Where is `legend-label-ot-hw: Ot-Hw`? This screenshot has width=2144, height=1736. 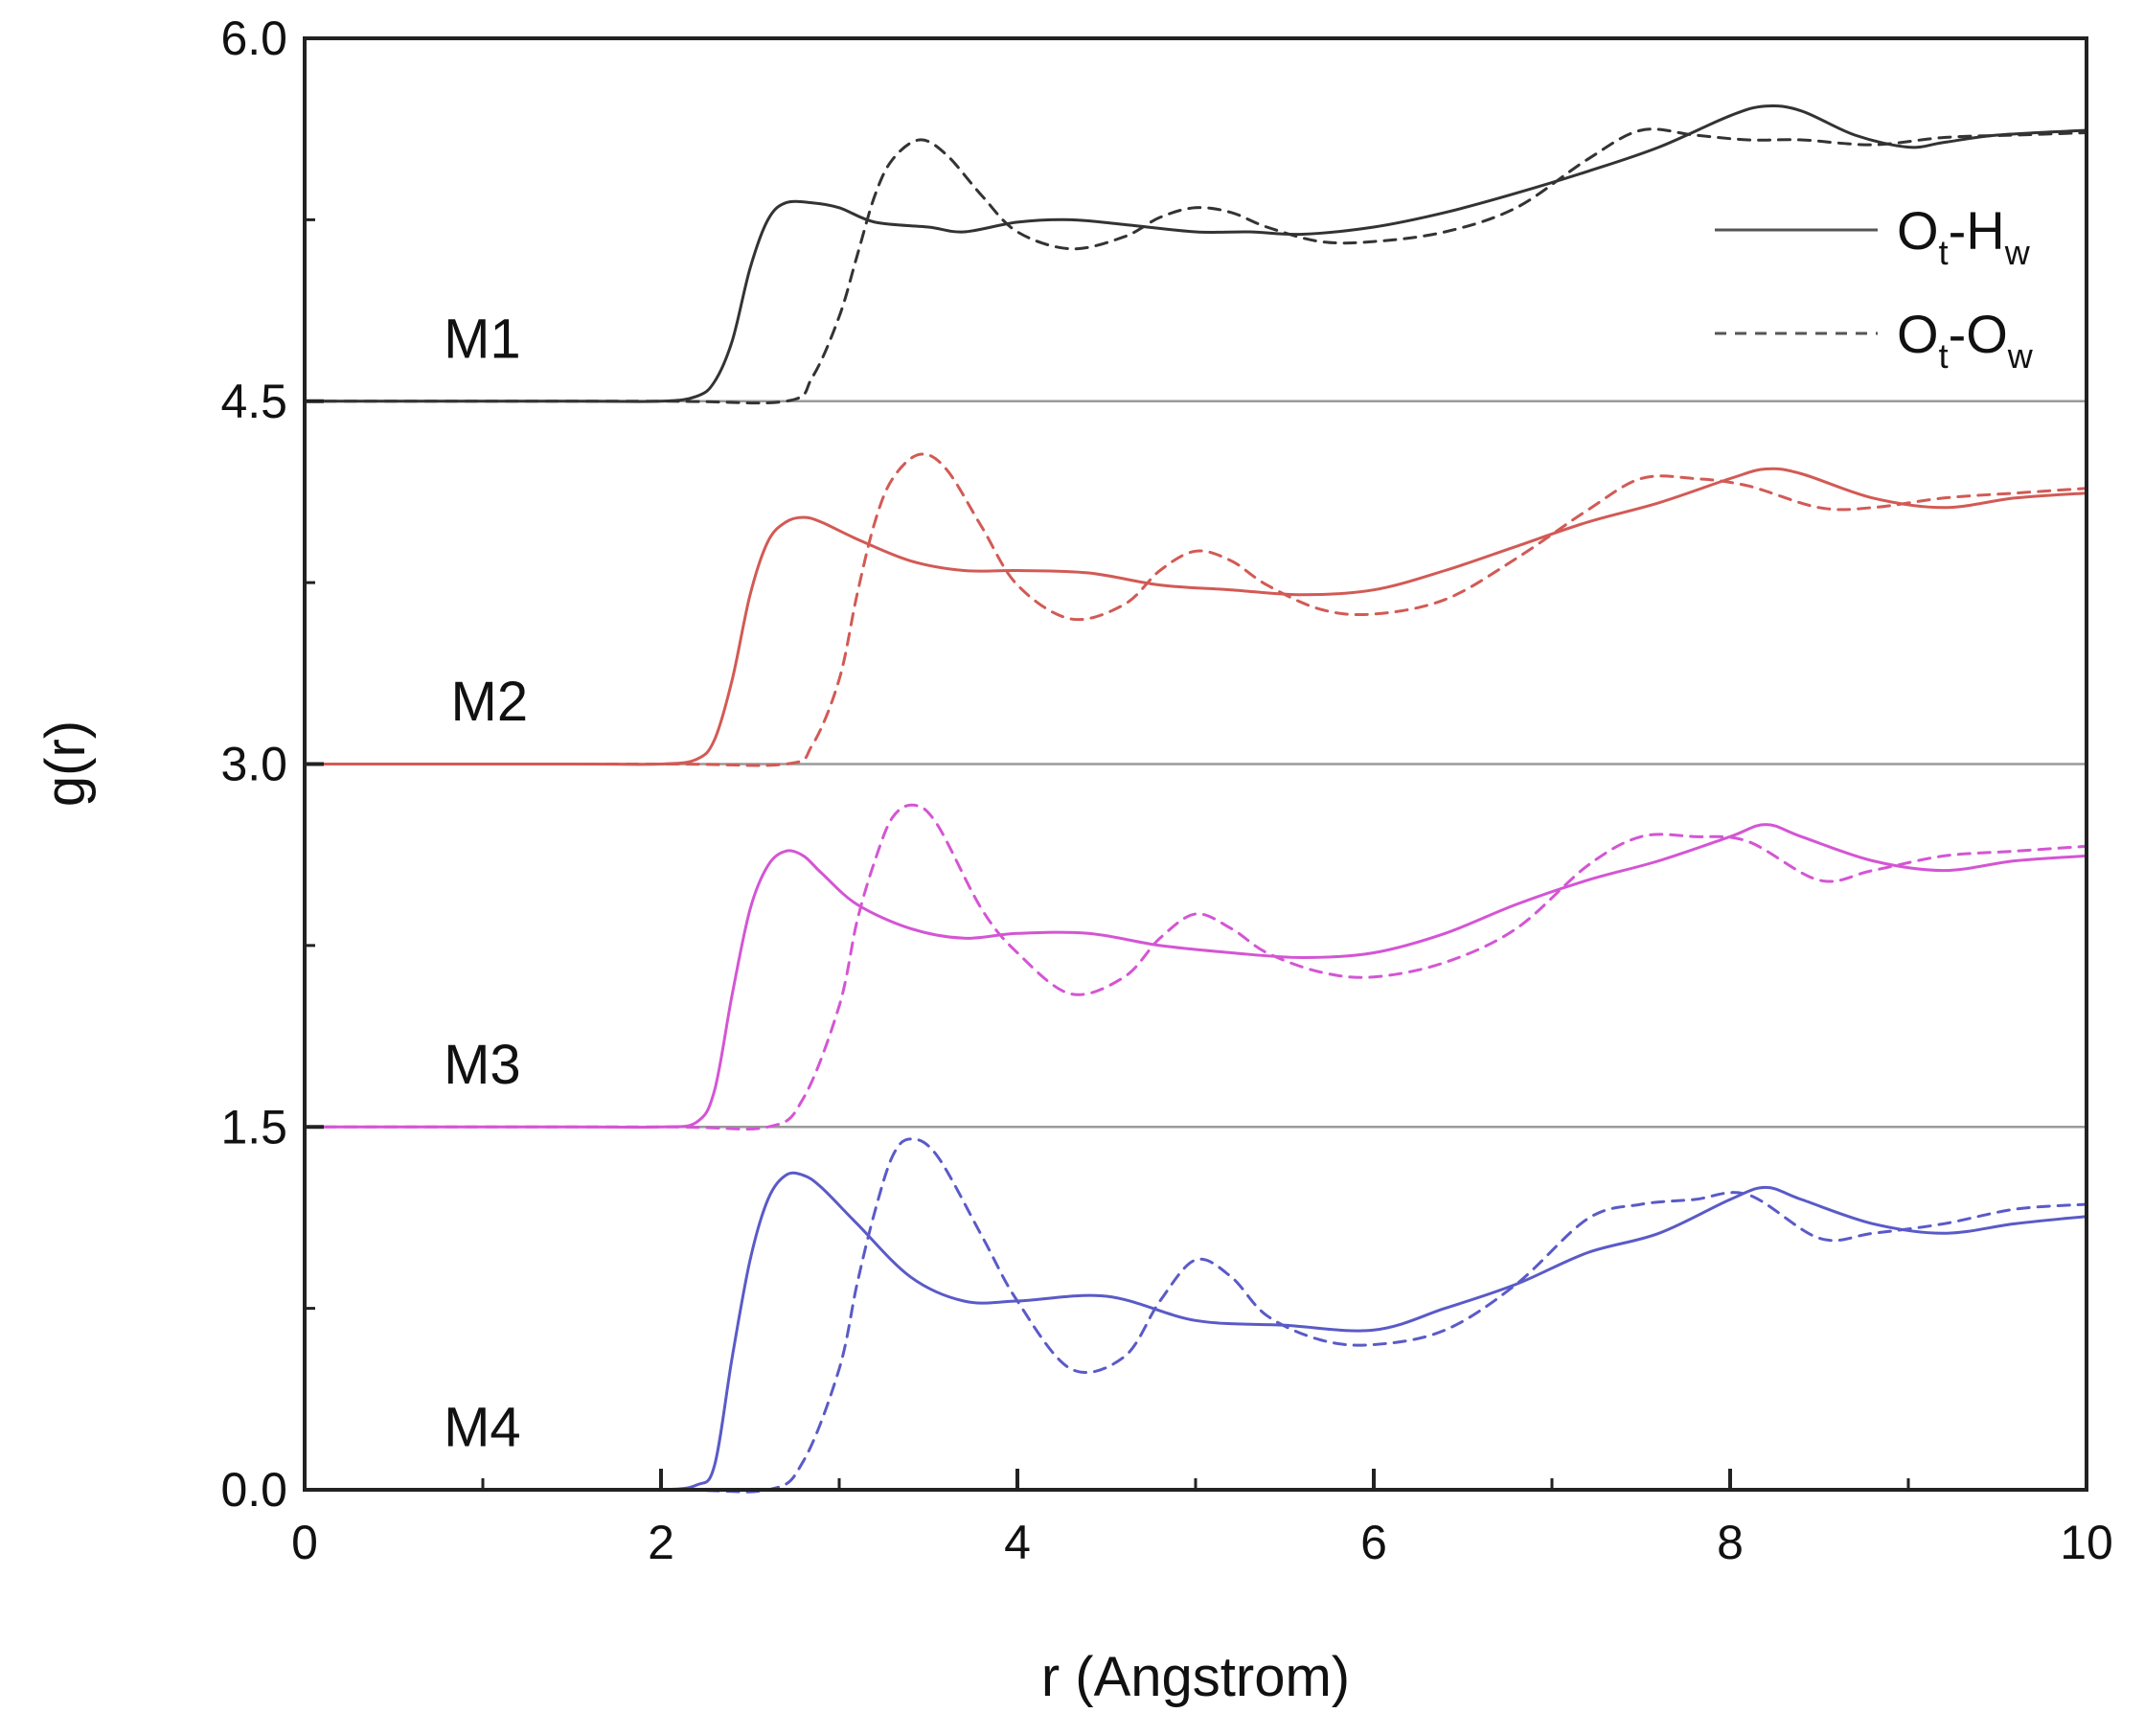
legend-label-ot-hw: Ot-Hw is located at coordinates (1964, 236).